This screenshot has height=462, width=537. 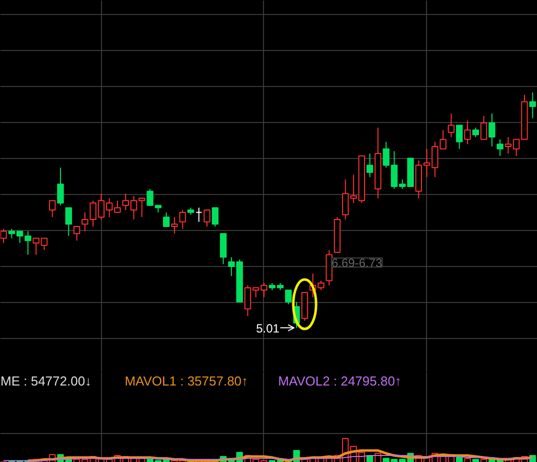 What do you see at coordinates (340, 380) in the screenshot?
I see `text: MAVOL2 : 24795.80↑` at bounding box center [340, 380].